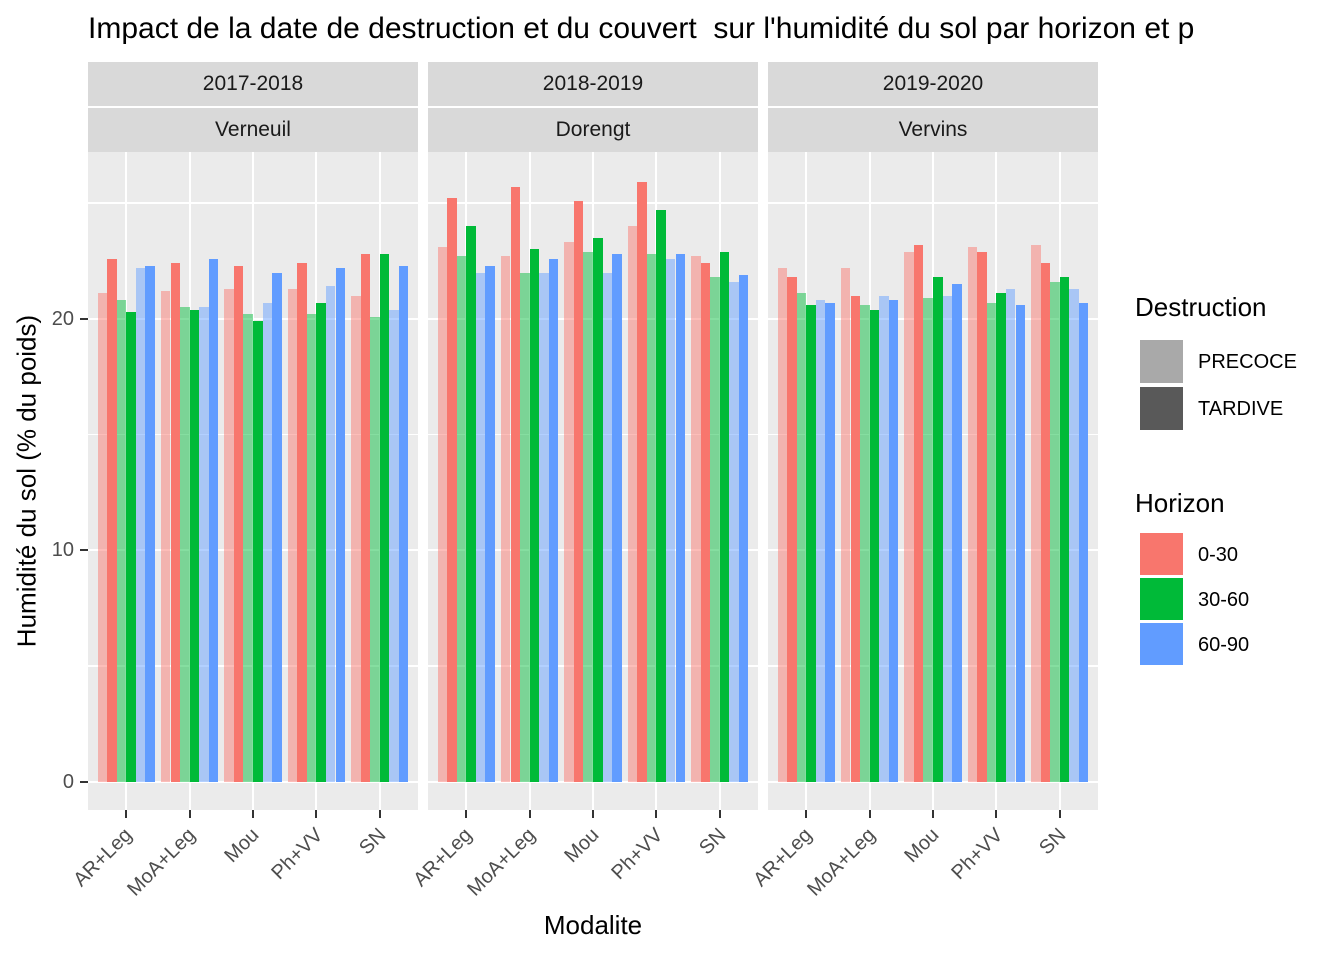  Describe the element at coordinates (593, 925) in the screenshot. I see `x-axis-title: Modalite` at that location.